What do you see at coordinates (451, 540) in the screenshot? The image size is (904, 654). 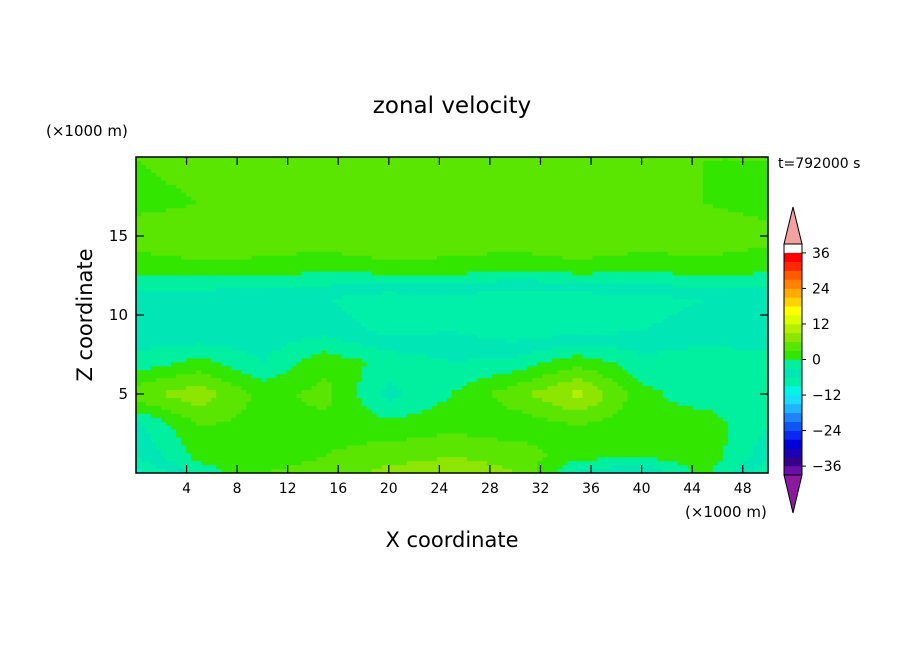 I see `x-axis-label: X coordinate` at bounding box center [451, 540].